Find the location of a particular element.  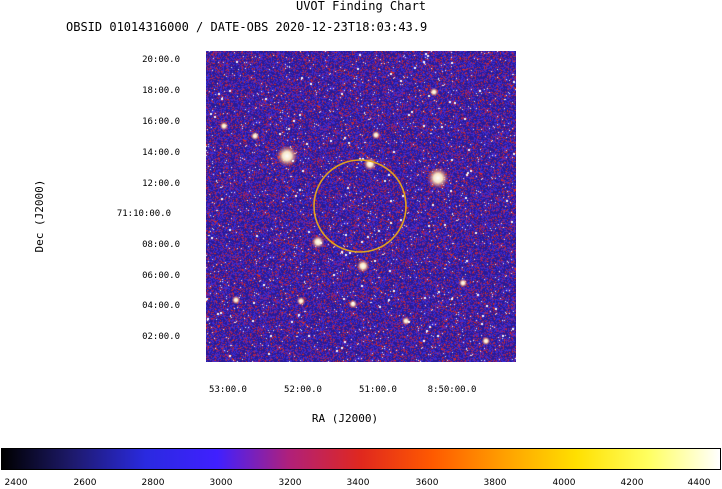

chart-title: UVOT Finding Chart is located at coordinates (361, 6).